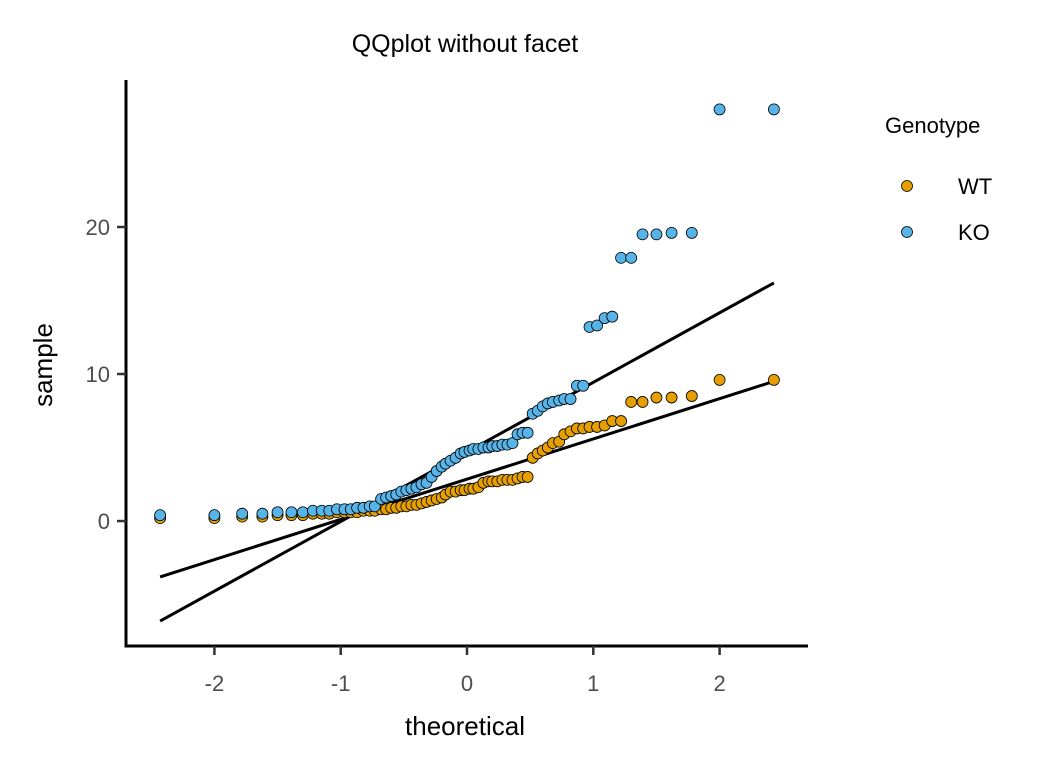 The image size is (1056, 768). I want to click on x-tick-label: -2, so click(215, 683).